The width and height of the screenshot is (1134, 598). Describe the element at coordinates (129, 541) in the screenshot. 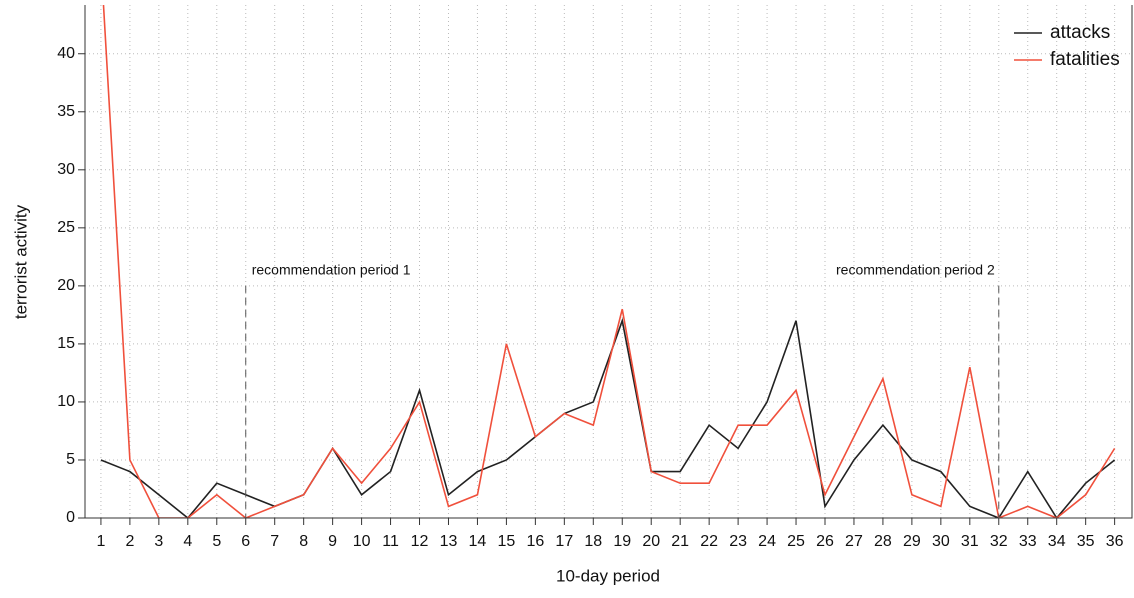

I see `x-tick-label: 2` at that location.